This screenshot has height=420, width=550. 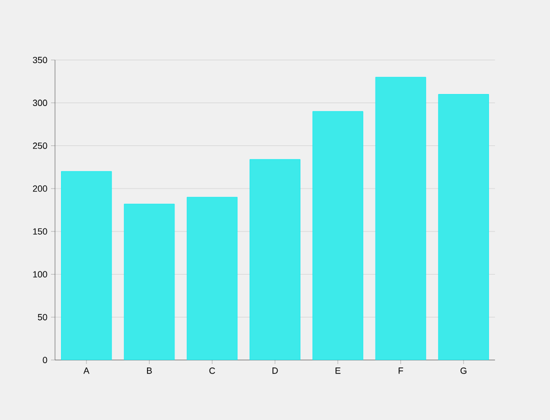 What do you see at coordinates (149, 371) in the screenshot?
I see `x-tick-label: B` at bounding box center [149, 371].